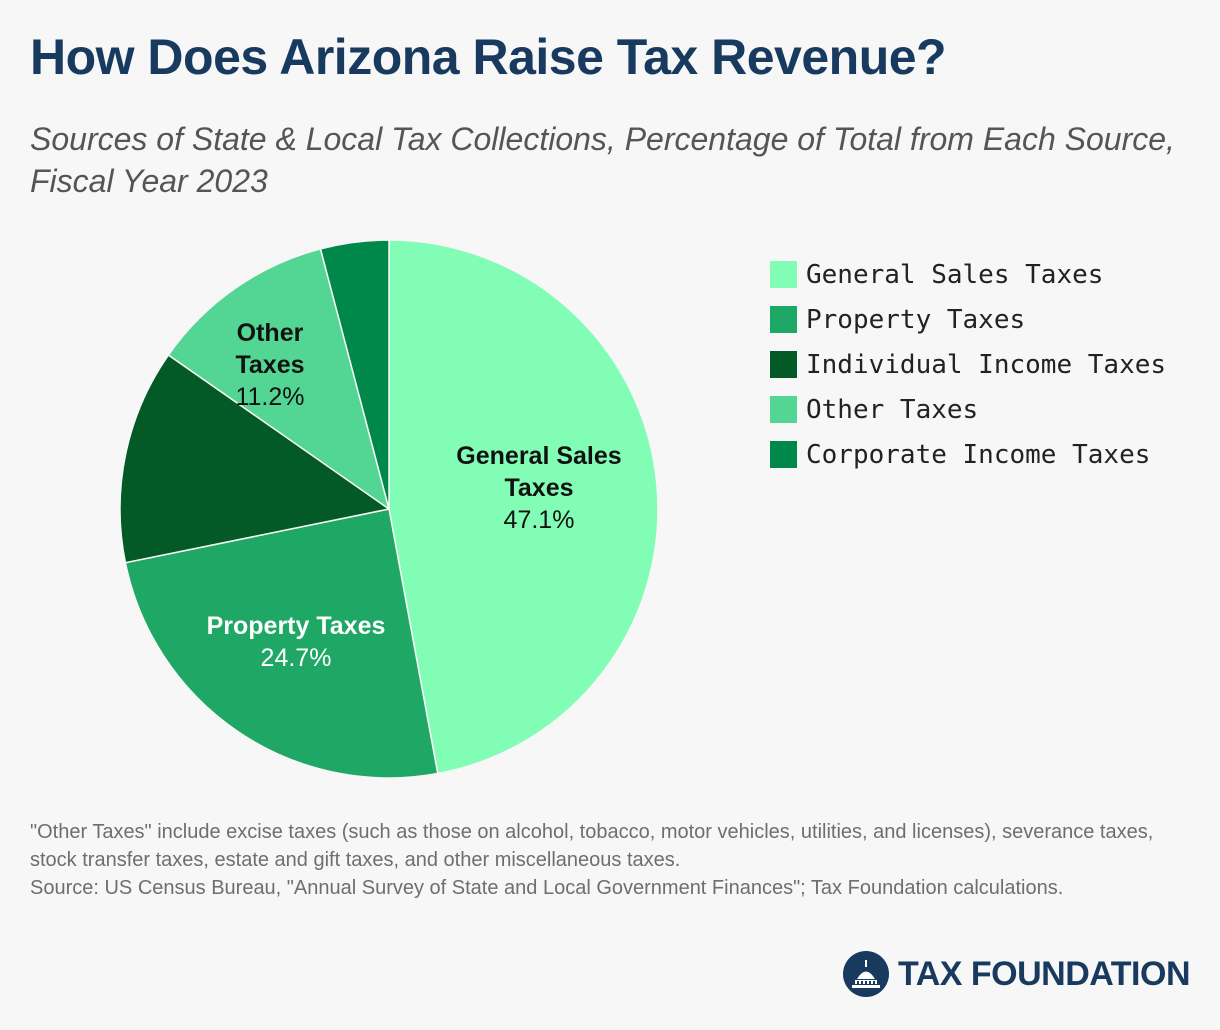 This screenshot has height=1030, width=1220. I want to click on pie-slice-property-taxes, so click(281, 643).